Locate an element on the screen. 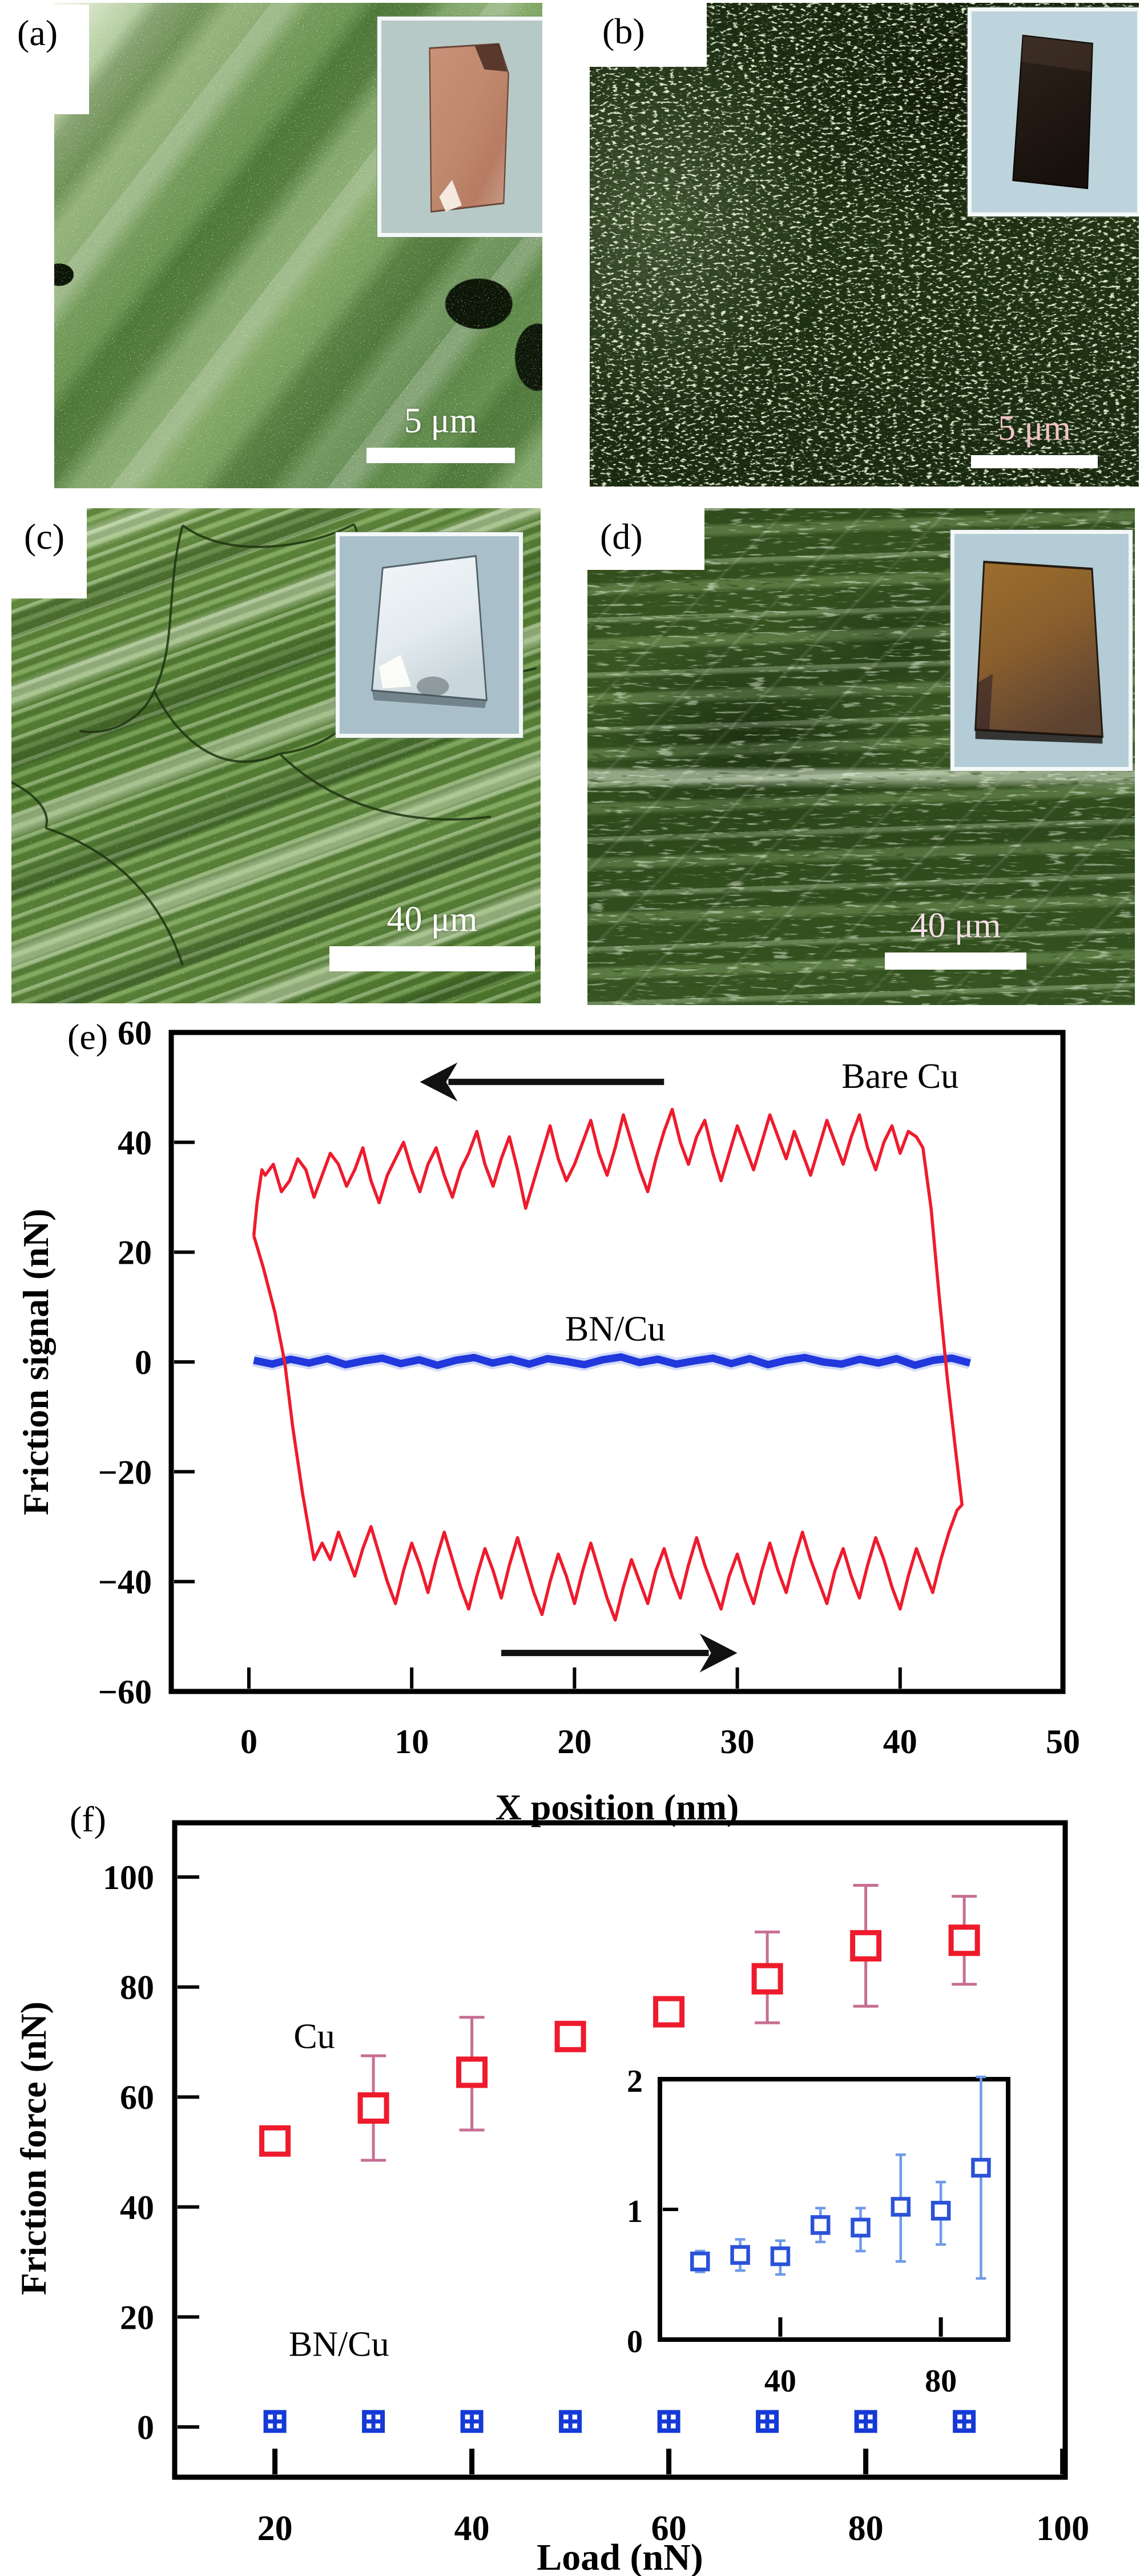 This screenshot has height=2576, width=1148. svg-text: −20 is located at coordinates (125, 1472).